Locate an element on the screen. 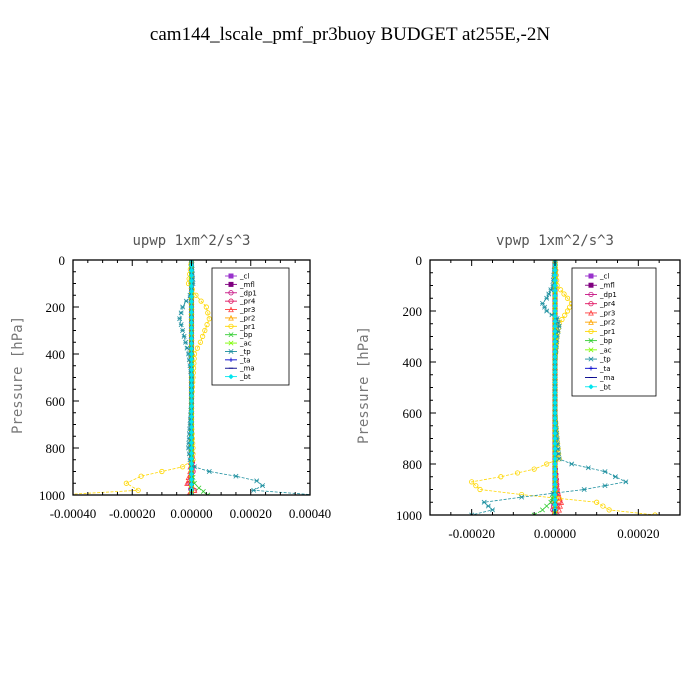 This screenshot has height=700, width=700. y-tick-label: 1000 is located at coordinates (52, 495).